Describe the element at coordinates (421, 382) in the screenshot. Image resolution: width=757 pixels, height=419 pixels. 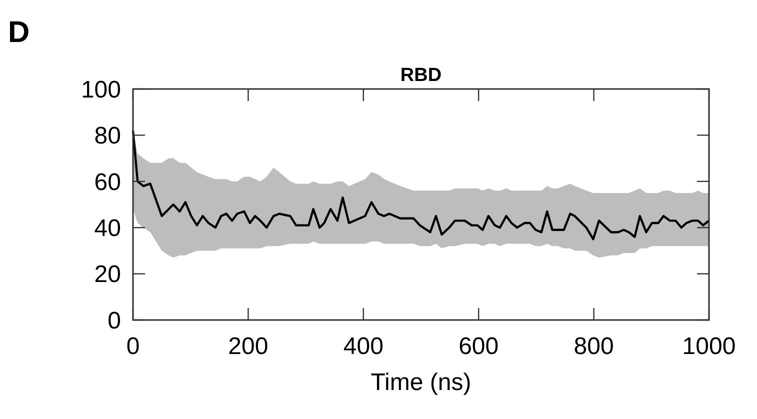
I see `x-axis-title: Time (ns)` at that location.